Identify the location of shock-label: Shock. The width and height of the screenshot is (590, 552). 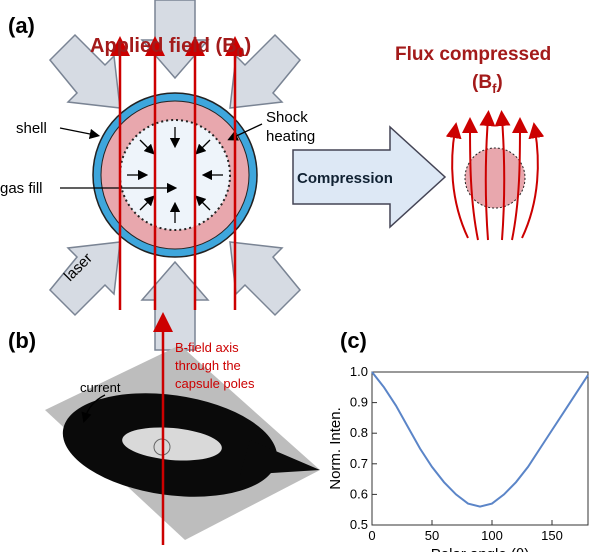
(287, 117).